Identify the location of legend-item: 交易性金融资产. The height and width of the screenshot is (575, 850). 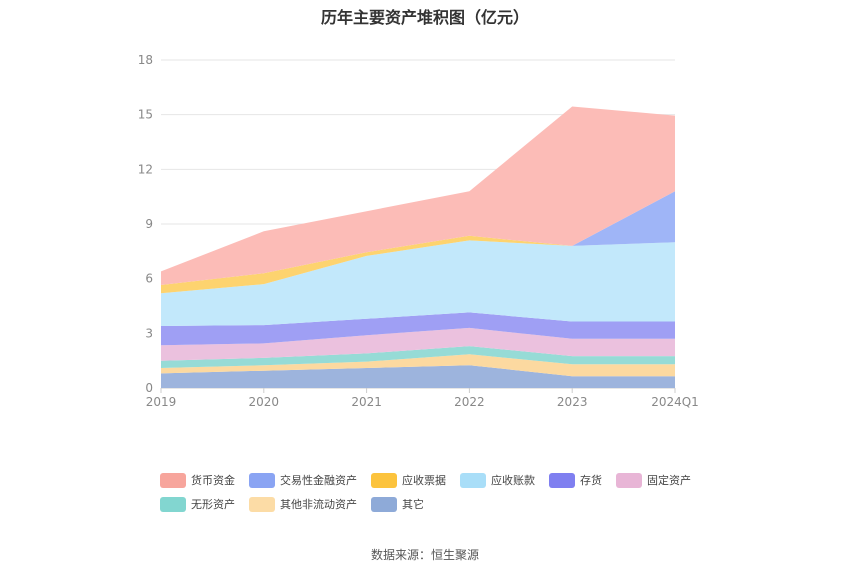
(303, 480).